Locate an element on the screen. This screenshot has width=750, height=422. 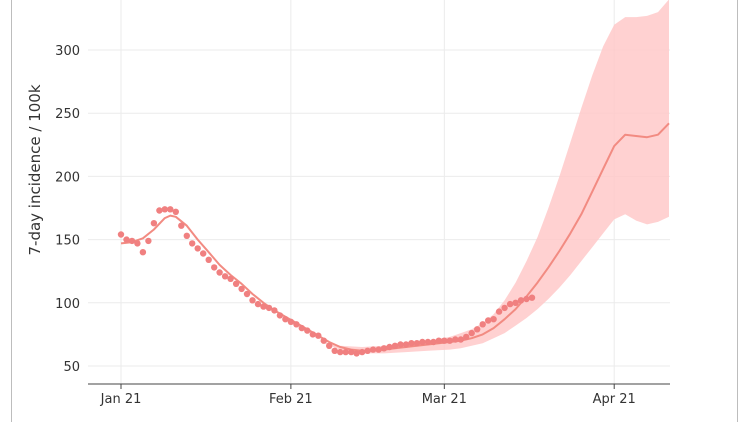
y-tick-label: 200 is located at coordinates (67, 177).